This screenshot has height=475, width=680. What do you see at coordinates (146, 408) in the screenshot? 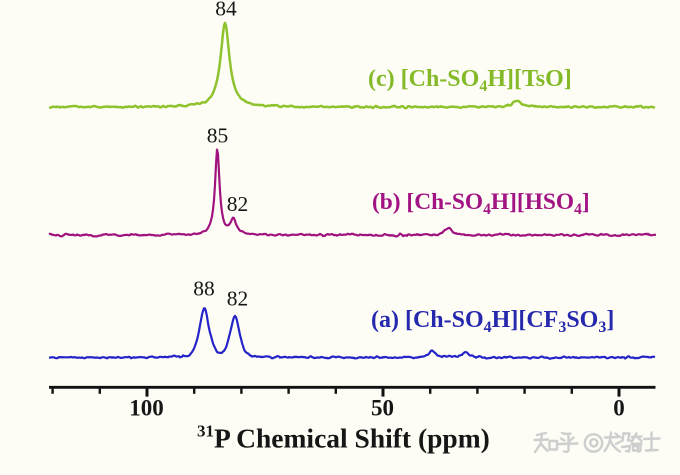
I see `svg-text: 100` at bounding box center [146, 408].